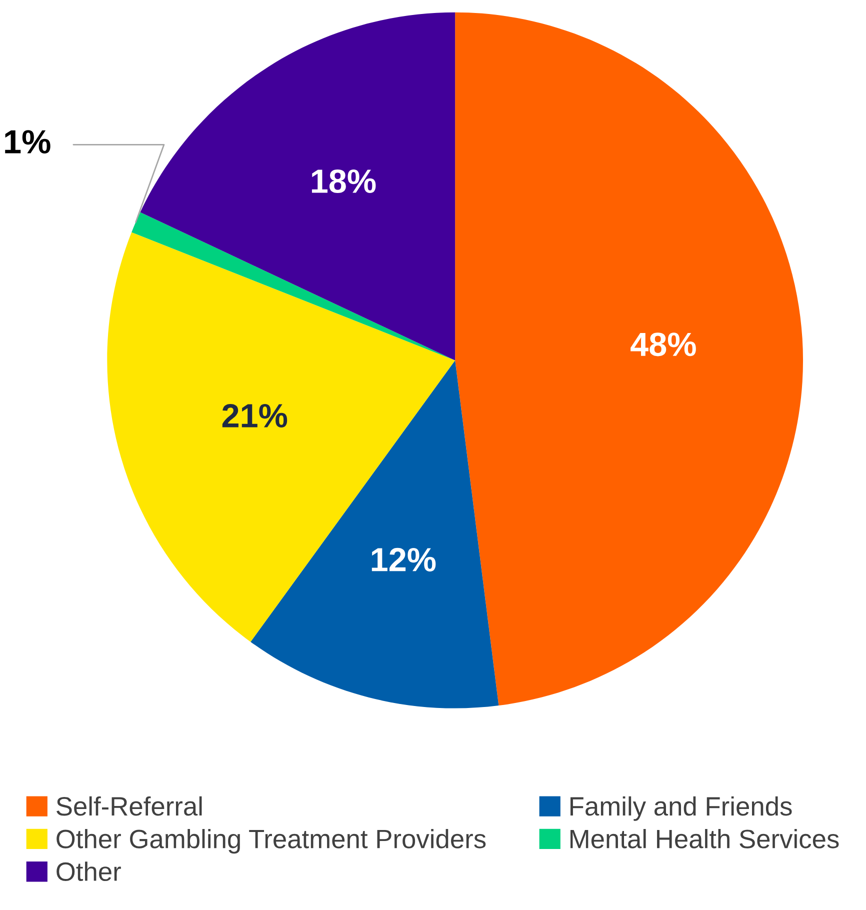 This screenshot has height=910, width=866. I want to click on data-label: 12%, so click(404, 560).